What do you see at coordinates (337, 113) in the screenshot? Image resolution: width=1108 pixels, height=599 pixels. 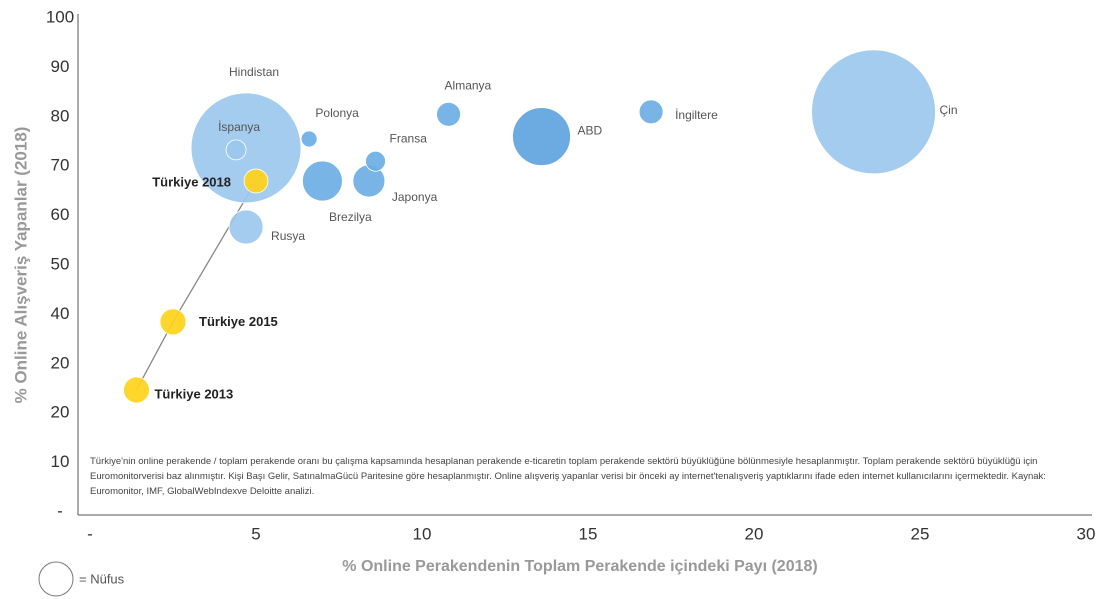 I see `bubble-label: Polonya` at bounding box center [337, 113].